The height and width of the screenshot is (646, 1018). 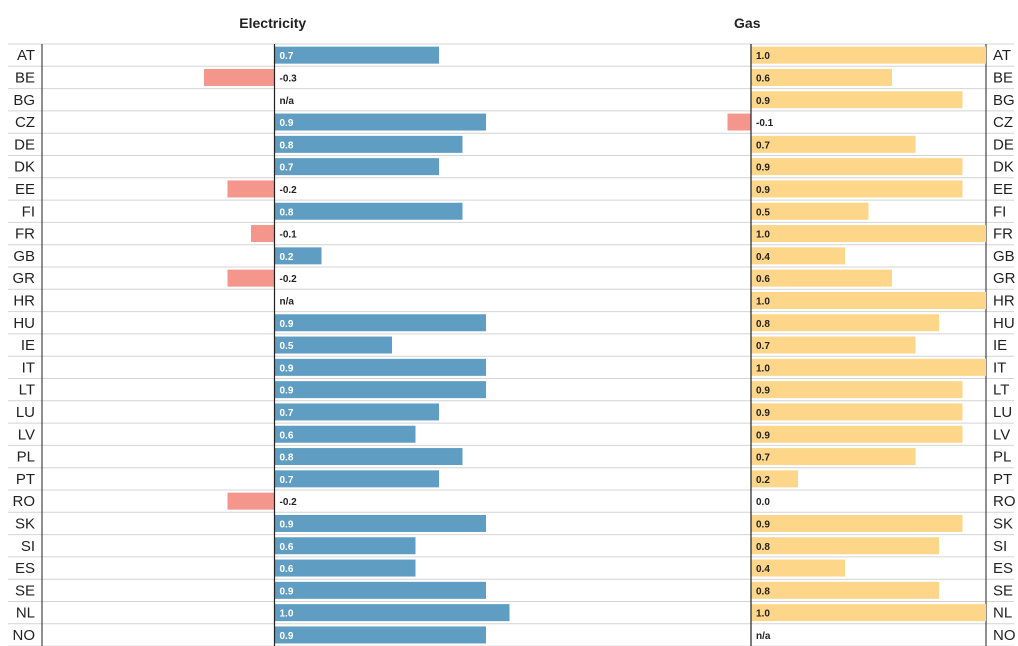 I want to click on country-label-right: IE, so click(x=1000, y=345).